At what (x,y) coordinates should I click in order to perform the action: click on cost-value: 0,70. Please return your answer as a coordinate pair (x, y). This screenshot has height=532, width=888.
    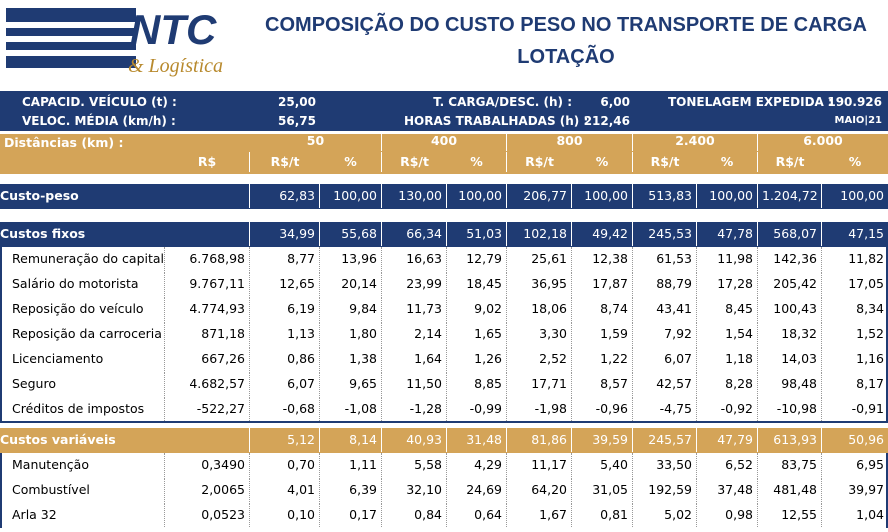
    Looking at the image, I should click on (285, 465).